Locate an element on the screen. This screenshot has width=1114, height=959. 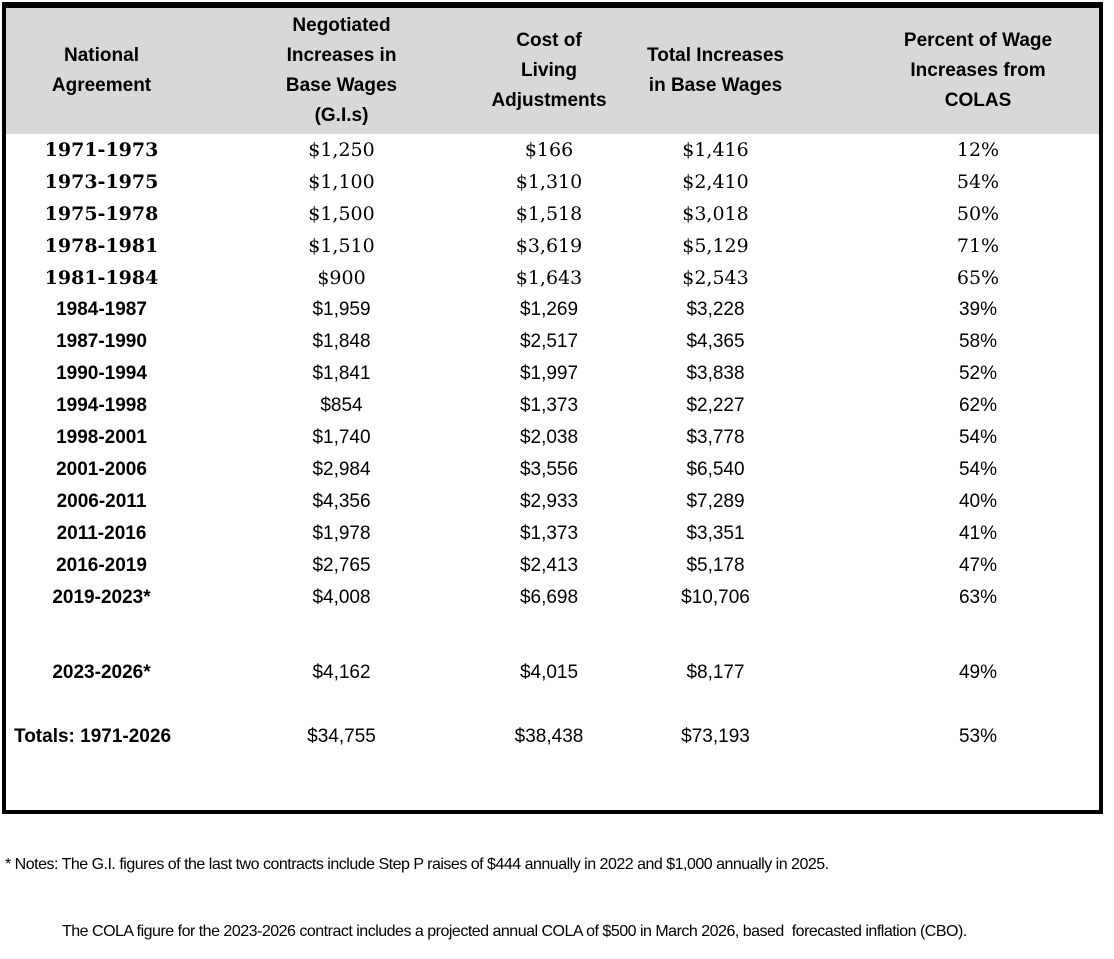
percent-cell: 71% is located at coordinates (978, 246).